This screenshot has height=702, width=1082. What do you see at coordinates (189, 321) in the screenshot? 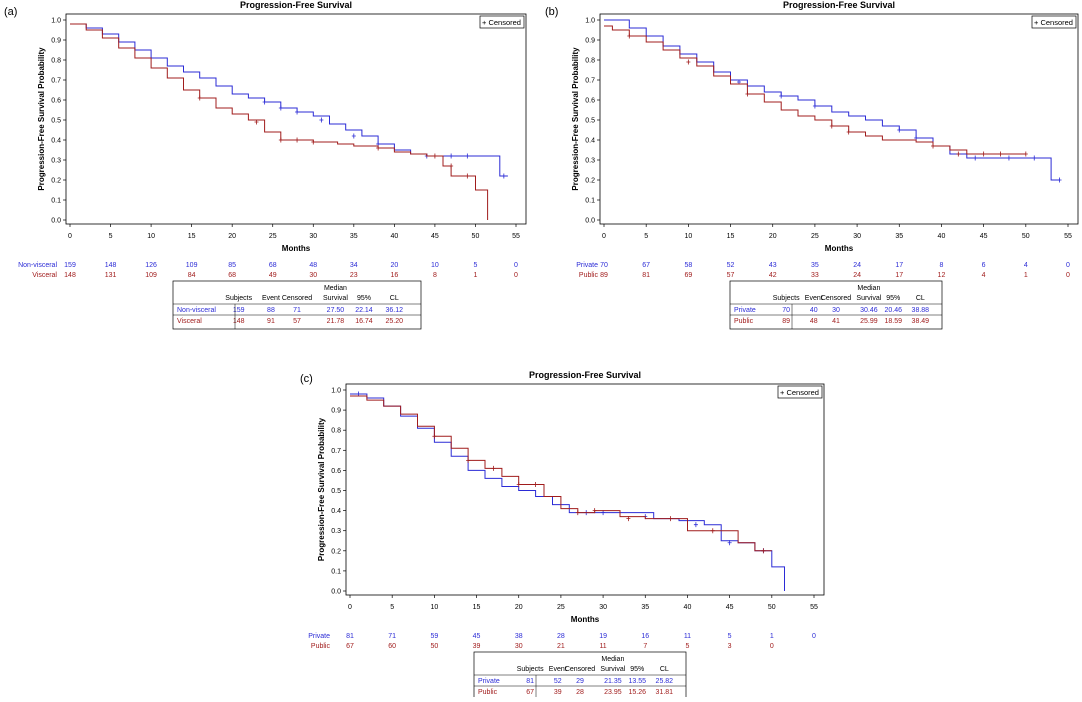
I see `table-row-label: Visceral` at bounding box center [189, 321].